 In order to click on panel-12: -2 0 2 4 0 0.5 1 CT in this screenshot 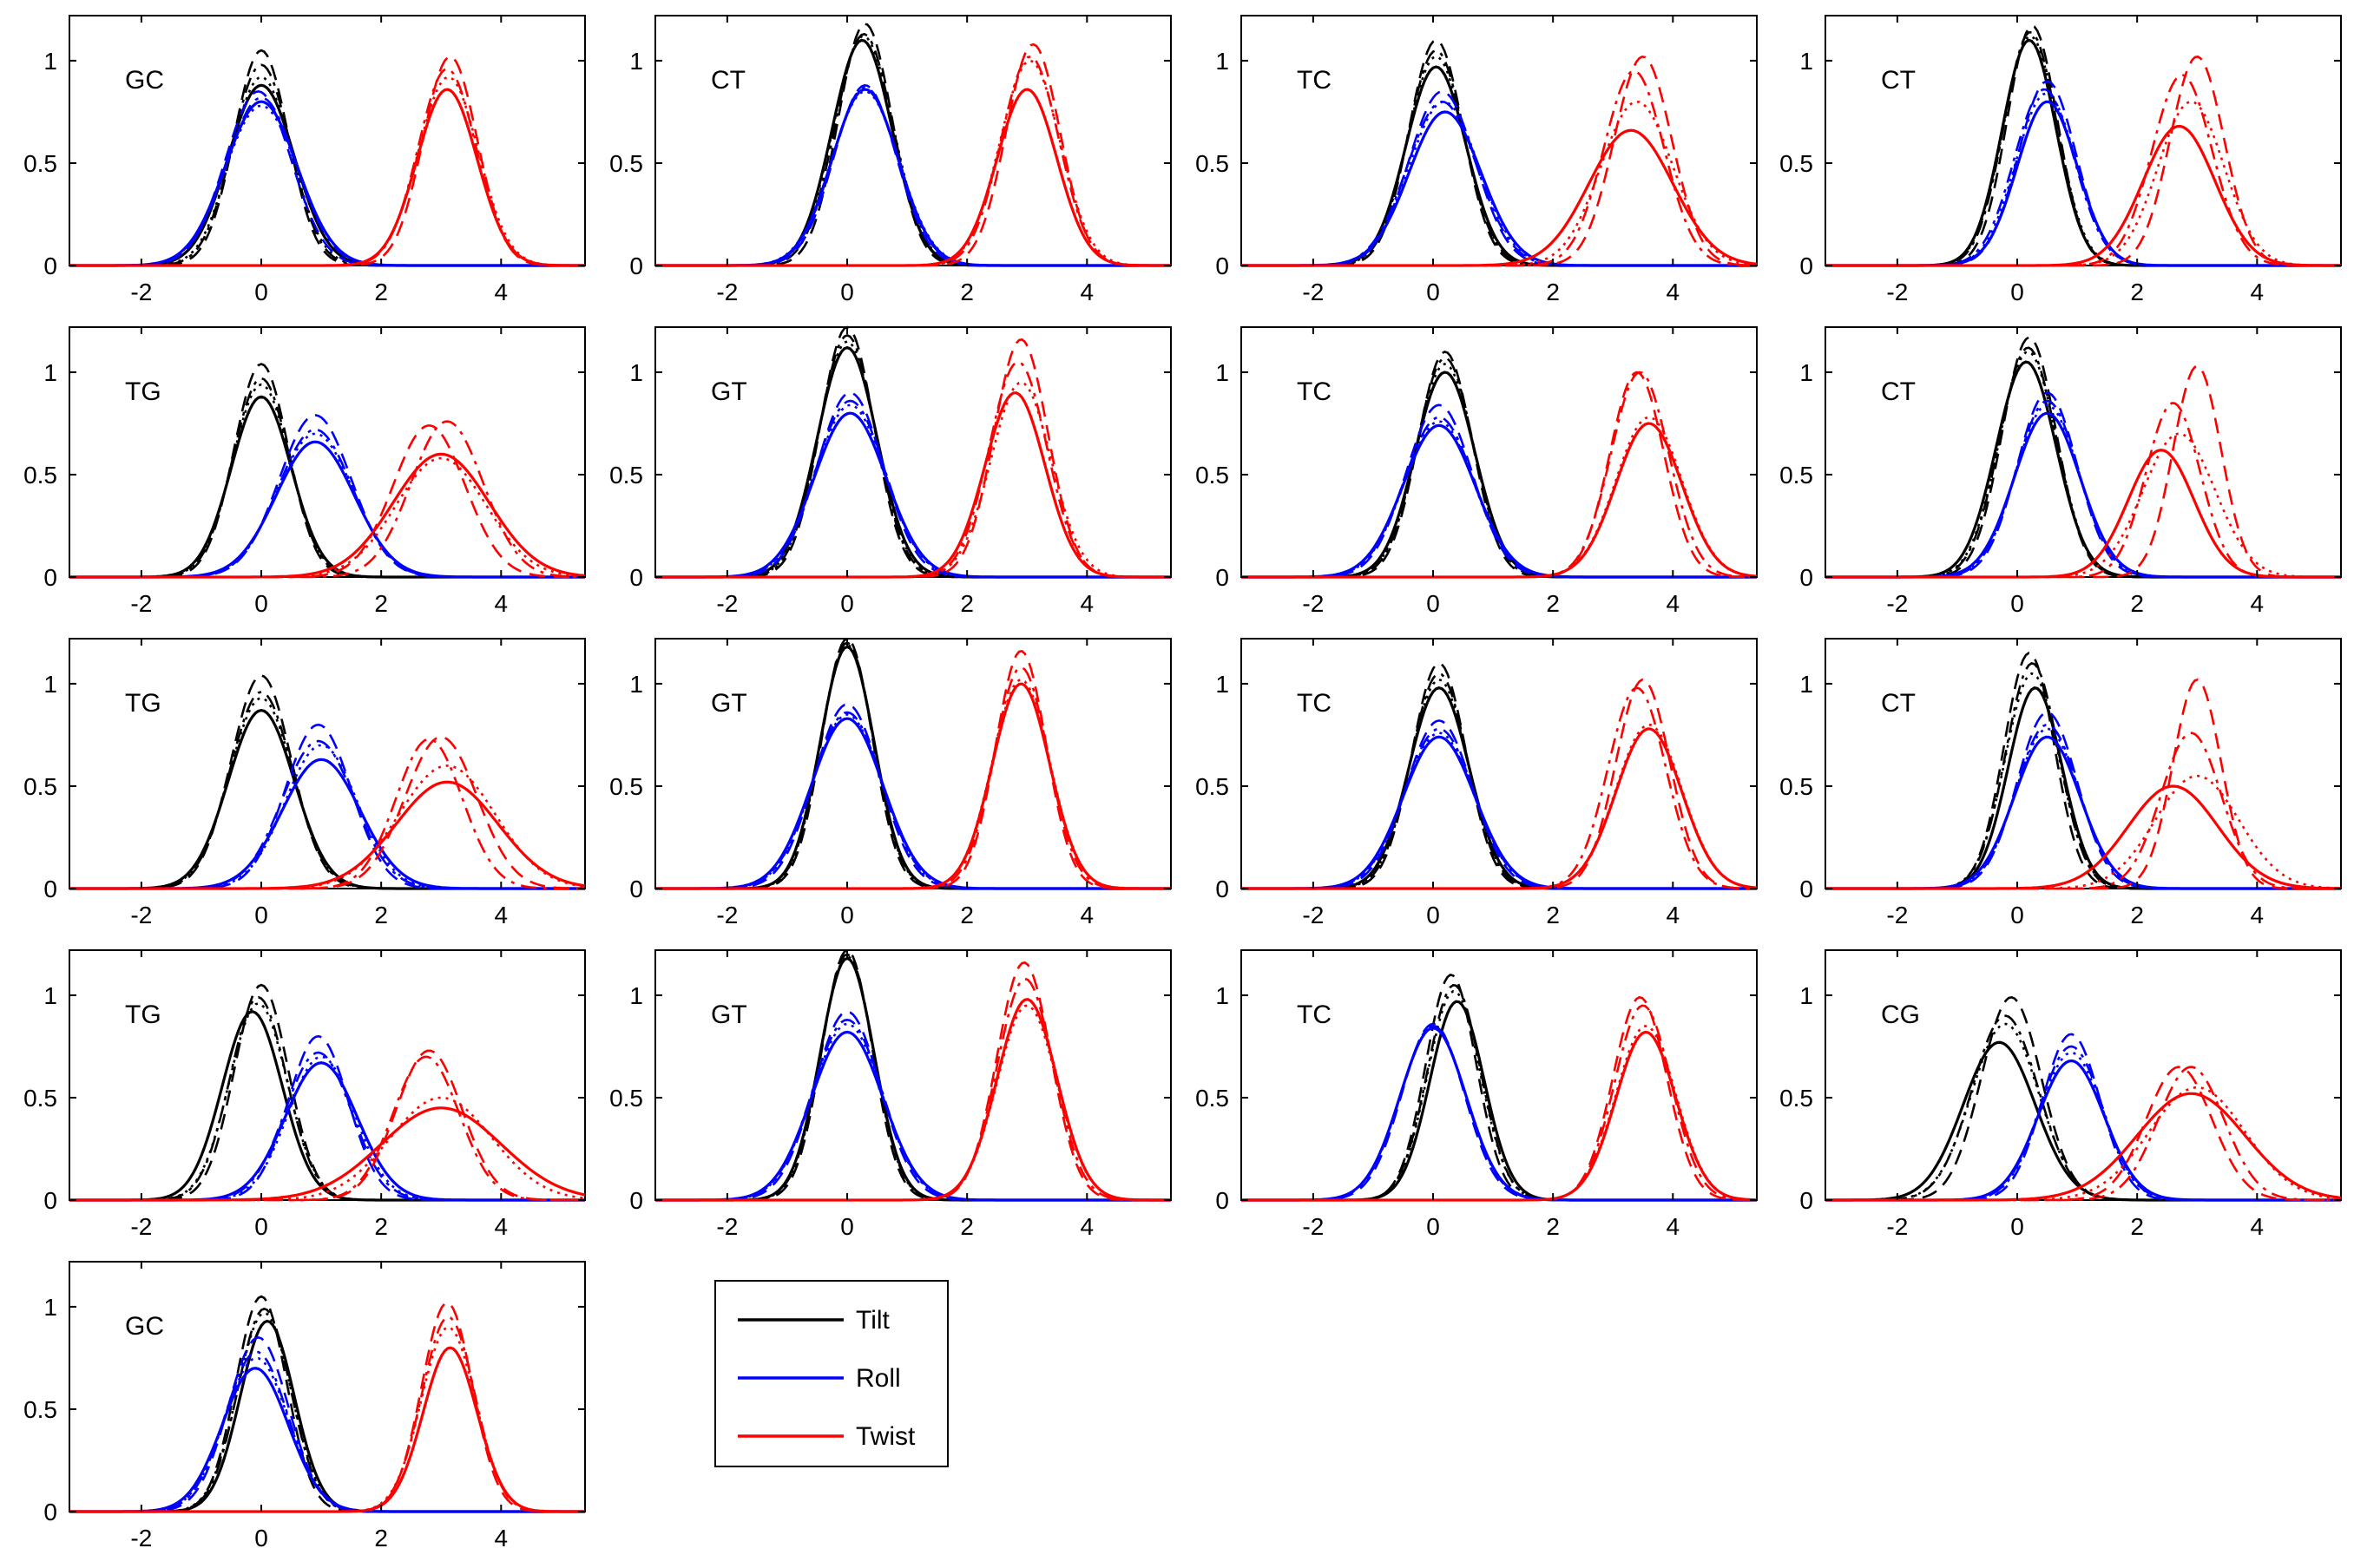, I will do `click(2061, 783)`.